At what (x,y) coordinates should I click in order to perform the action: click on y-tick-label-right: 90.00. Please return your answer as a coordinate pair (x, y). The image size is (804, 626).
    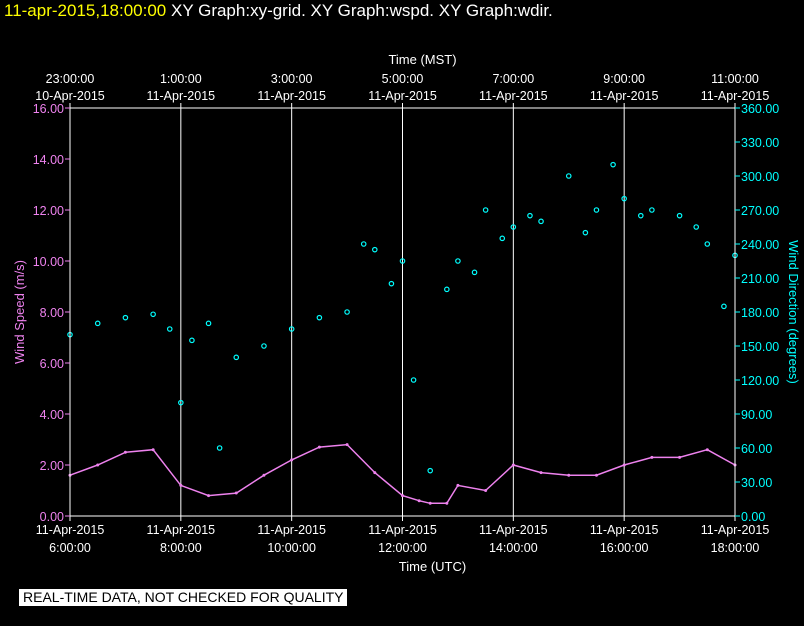
    Looking at the image, I should click on (756, 415).